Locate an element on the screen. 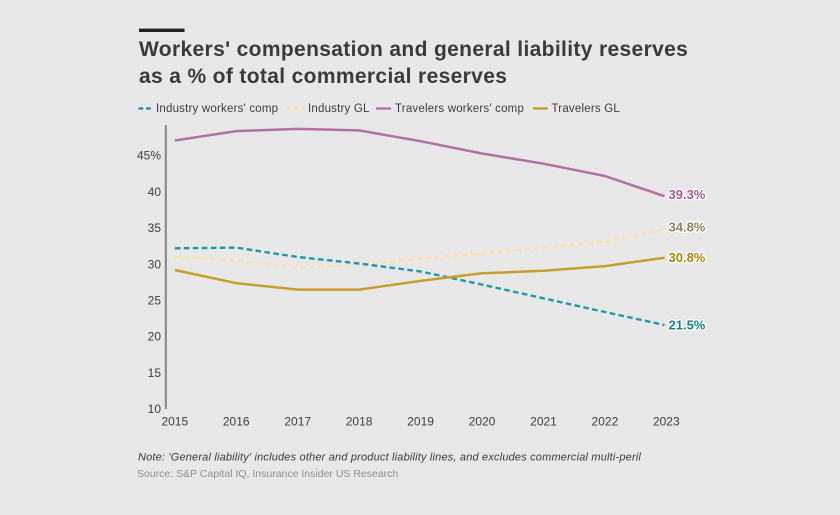 Image resolution: width=840 pixels, height=515 pixels. svg-text: 2019 is located at coordinates (420, 422).